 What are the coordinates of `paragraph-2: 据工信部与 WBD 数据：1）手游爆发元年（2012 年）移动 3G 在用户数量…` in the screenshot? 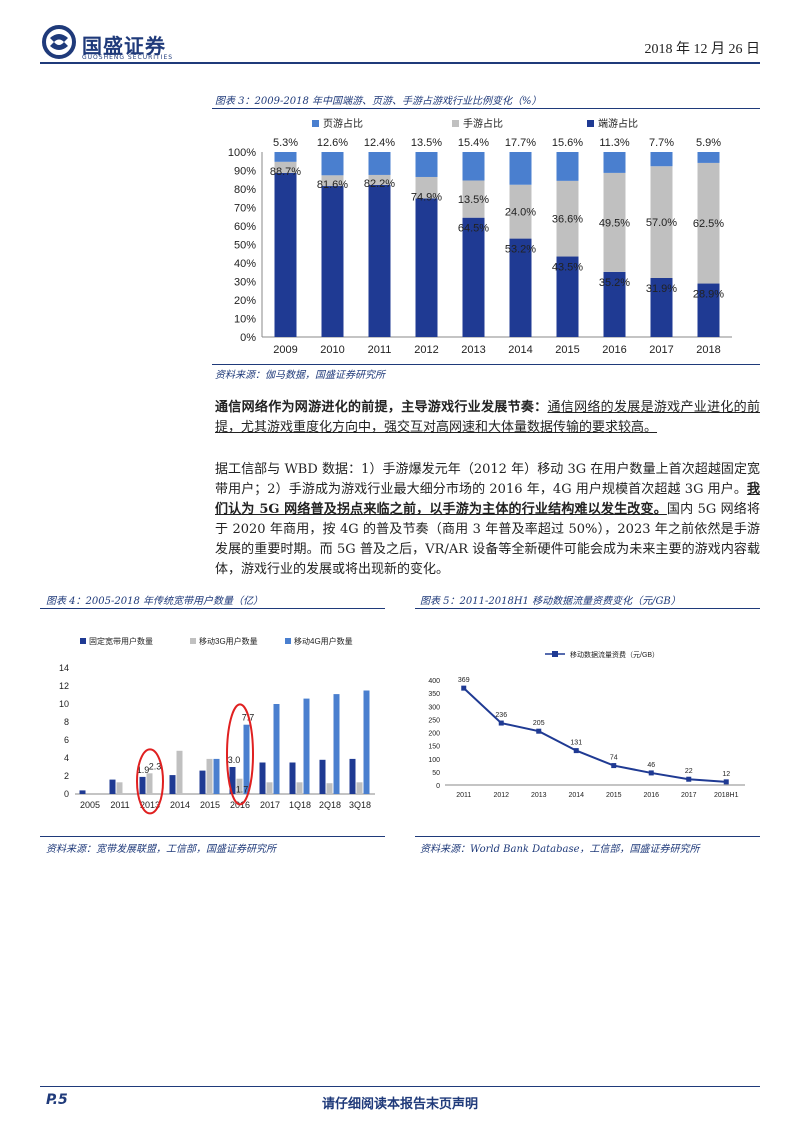 It's located at (487, 520).